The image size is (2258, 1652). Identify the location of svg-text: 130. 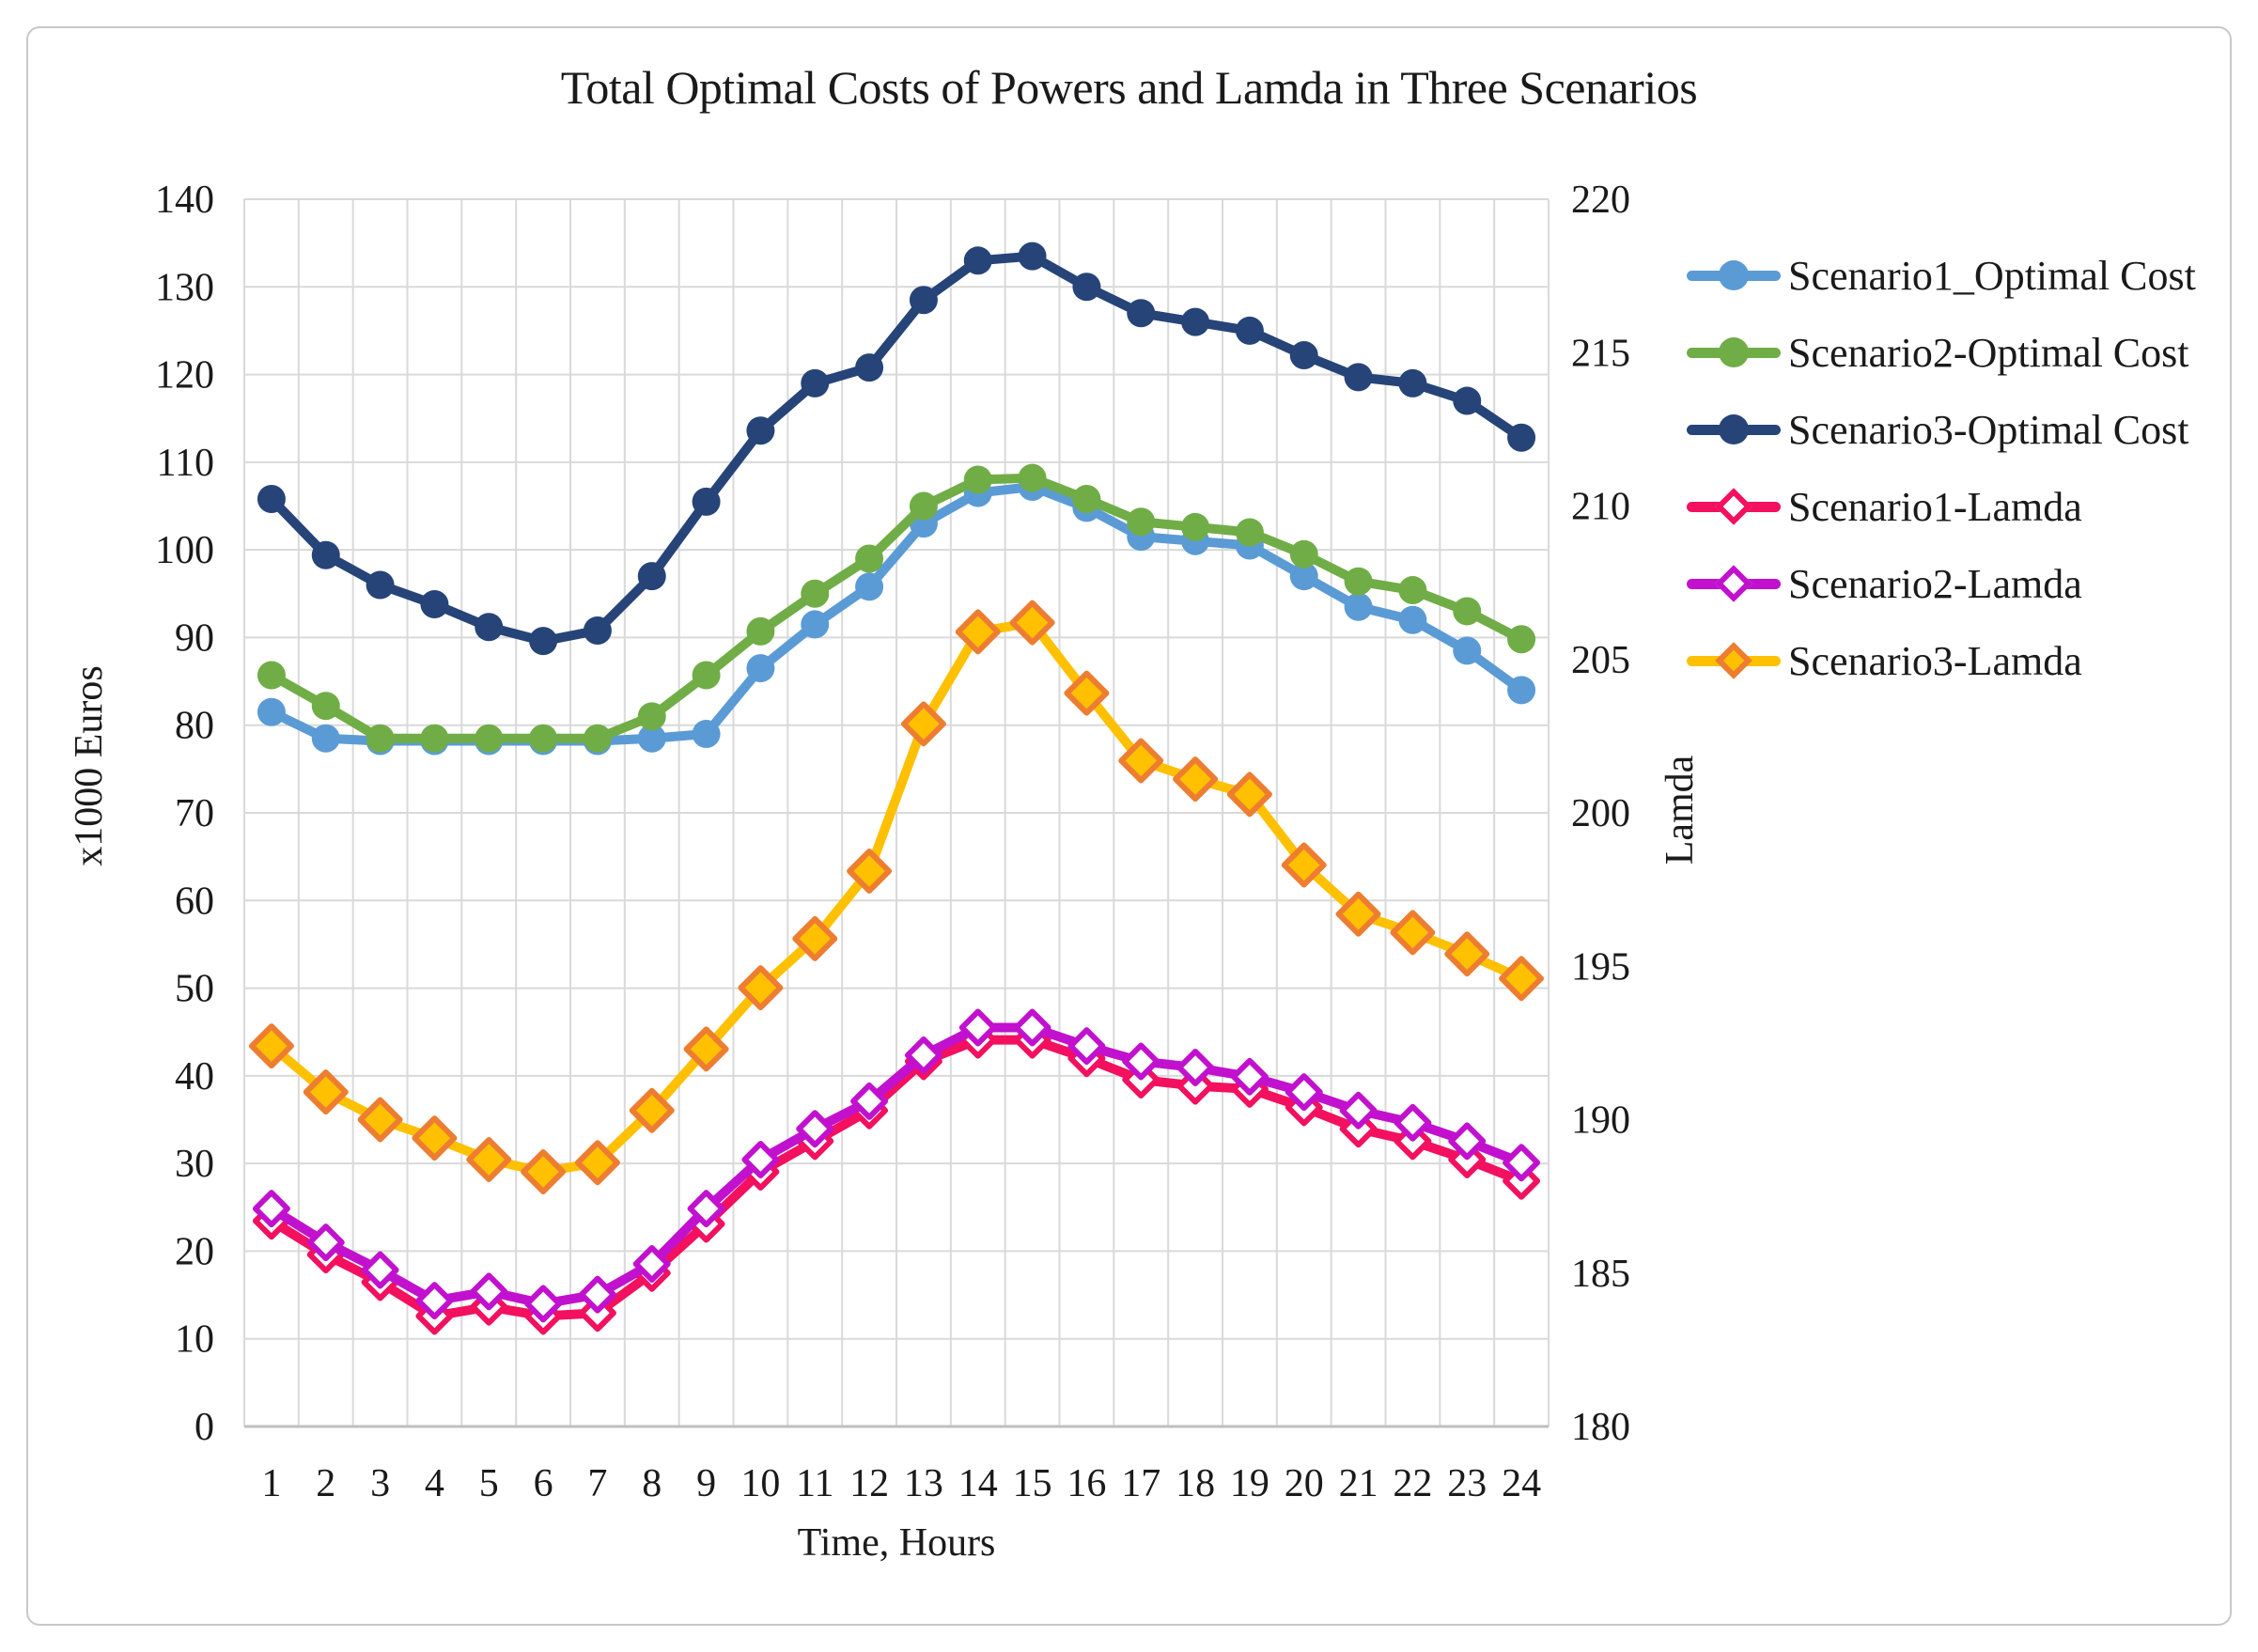
(184, 287).